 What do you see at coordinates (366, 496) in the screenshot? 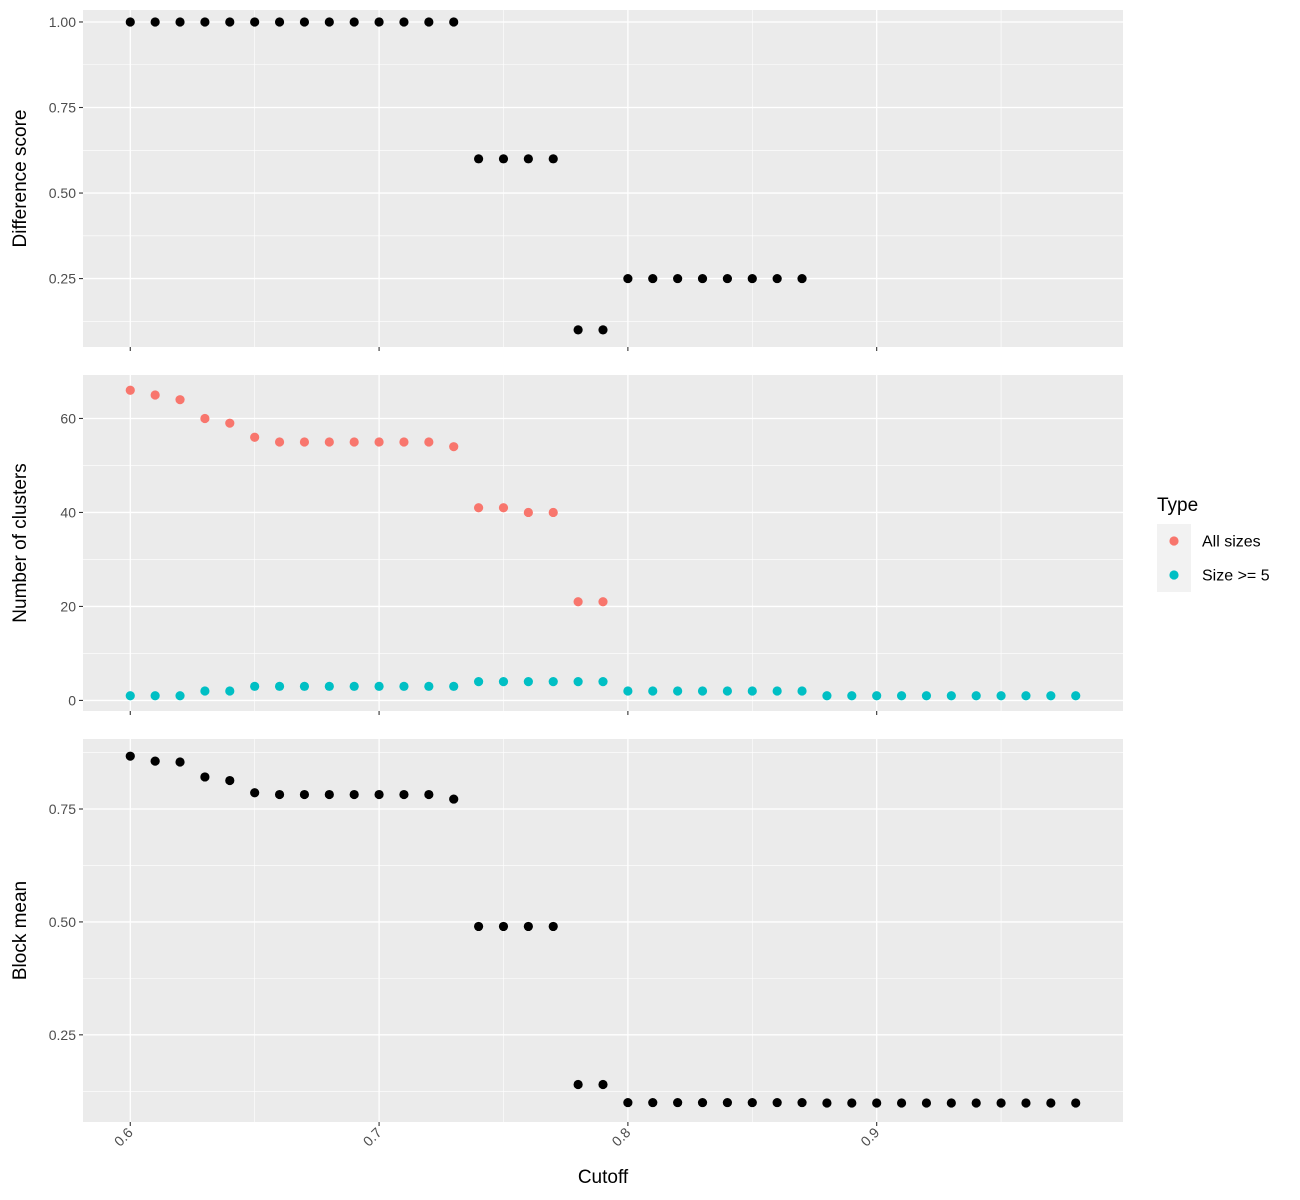
I see `series-all-sizes` at bounding box center [366, 496].